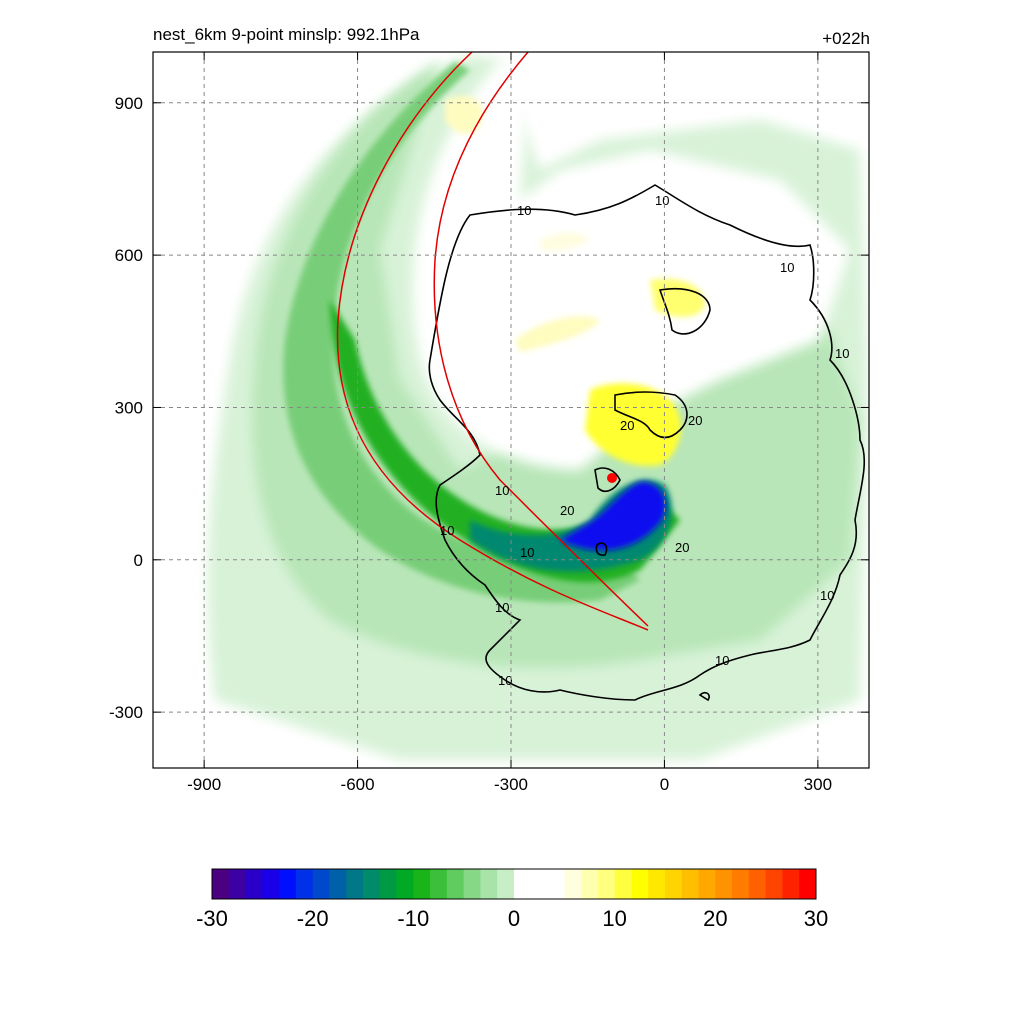 The width and height of the screenshot is (1024, 1024). What do you see at coordinates (129, 103) in the screenshot?
I see `y-tick-label: 900` at bounding box center [129, 103].